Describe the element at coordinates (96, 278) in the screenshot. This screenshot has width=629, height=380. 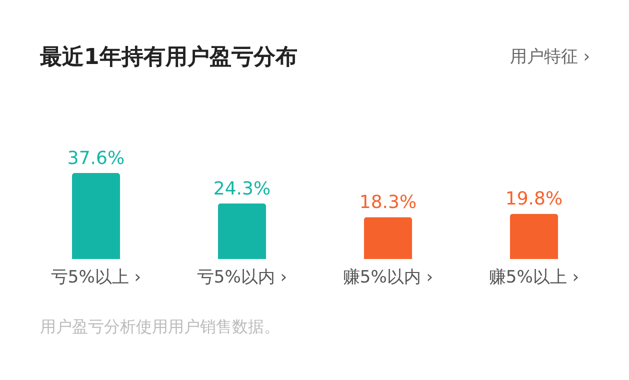
I see `x-tick-label: 亏5%以上 ›` at that location.